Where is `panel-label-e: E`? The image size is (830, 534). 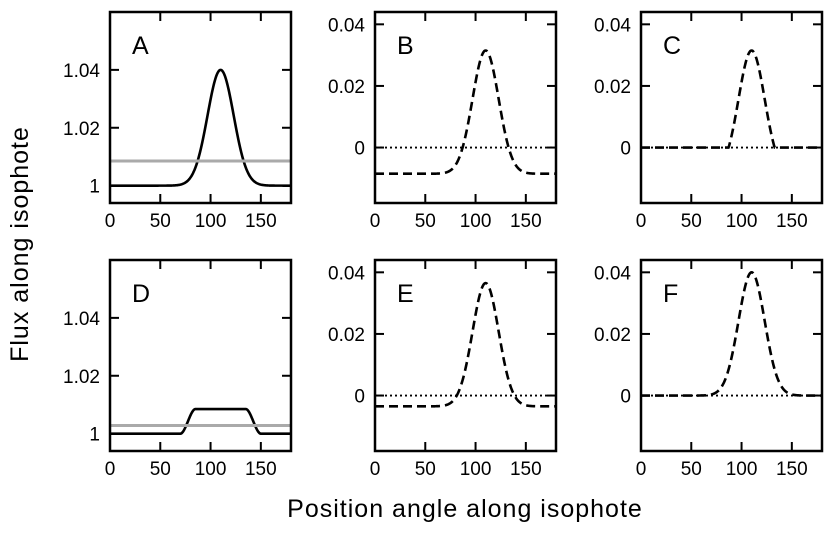
panel-label-e: E is located at coordinates (405, 294).